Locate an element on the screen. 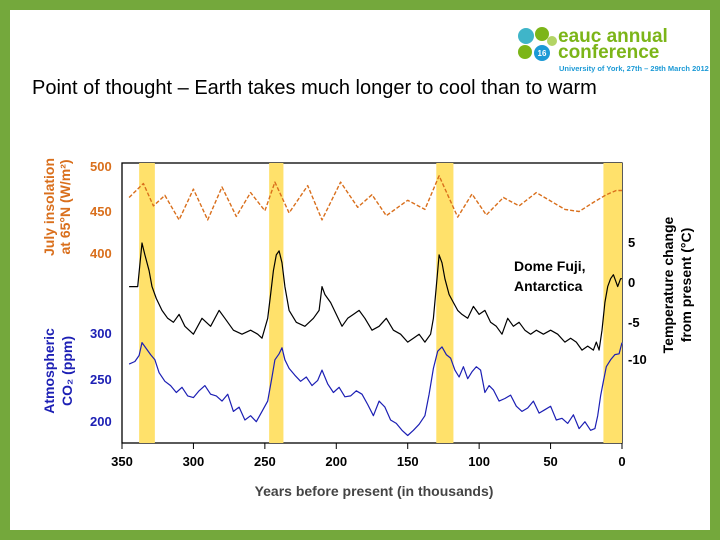 This screenshot has width=720, height=540. logo-brand-line1: eauc annual is located at coordinates (613, 36).